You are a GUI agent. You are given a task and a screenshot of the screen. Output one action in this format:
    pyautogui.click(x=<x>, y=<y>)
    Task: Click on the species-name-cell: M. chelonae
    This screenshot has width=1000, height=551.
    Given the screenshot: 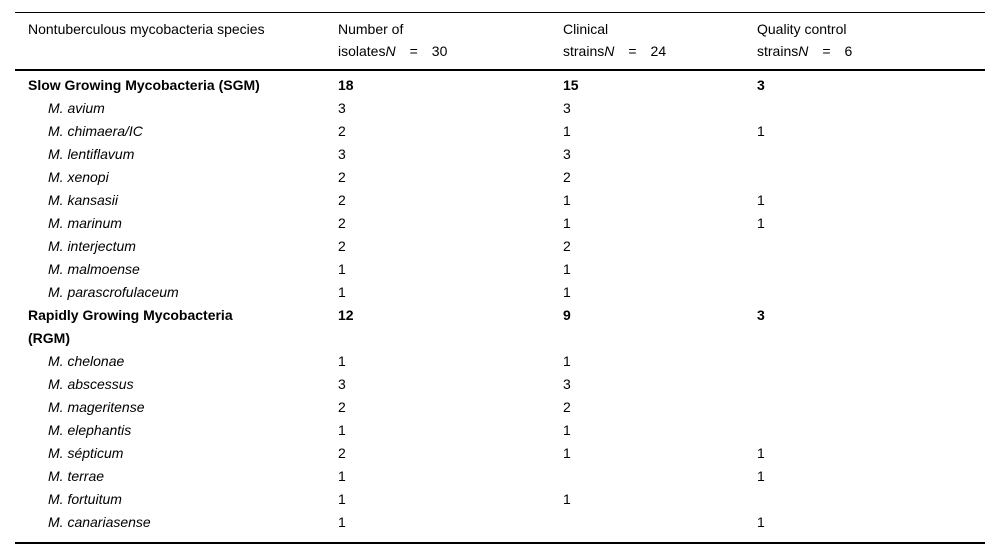 What is the action you would take?
    pyautogui.click(x=176, y=361)
    